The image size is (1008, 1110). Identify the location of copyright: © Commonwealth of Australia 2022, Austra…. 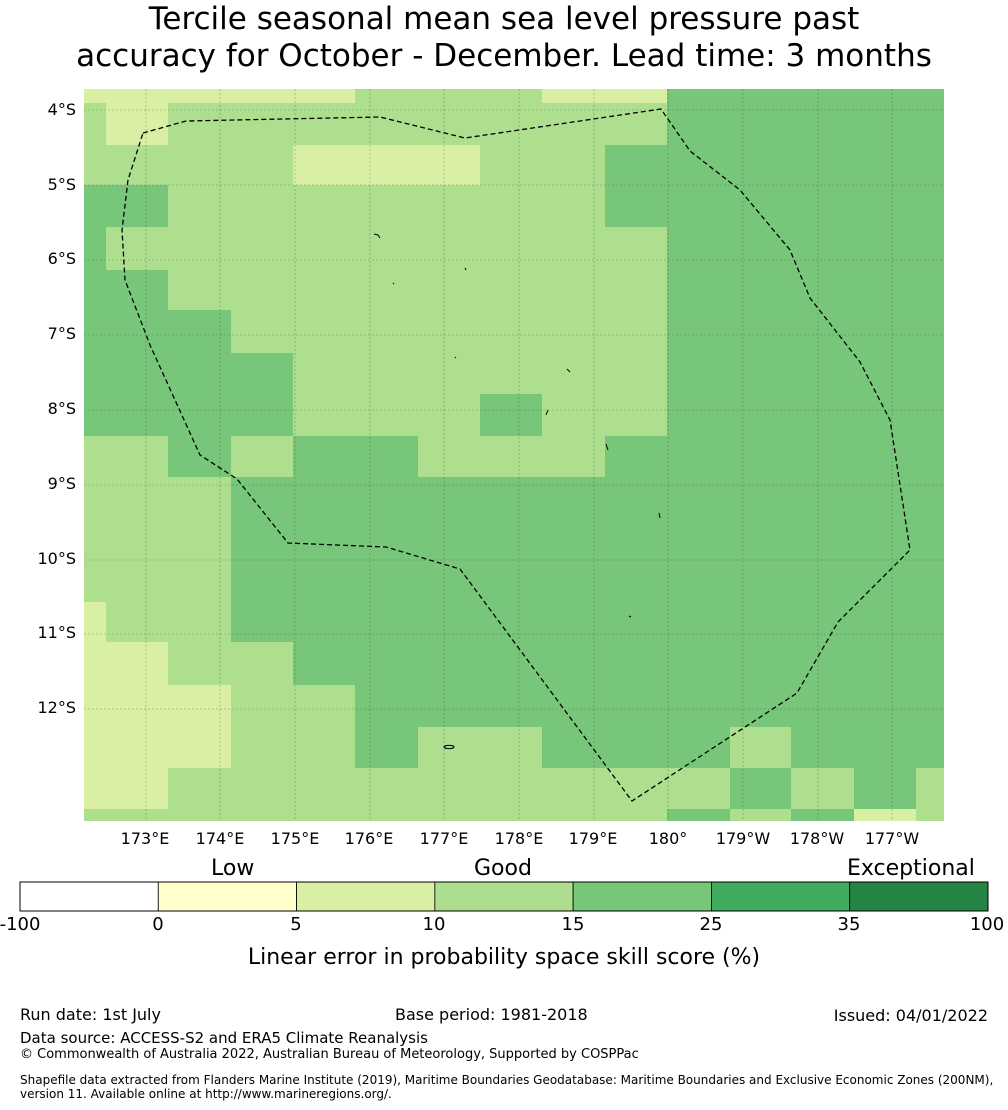
(329, 1054).